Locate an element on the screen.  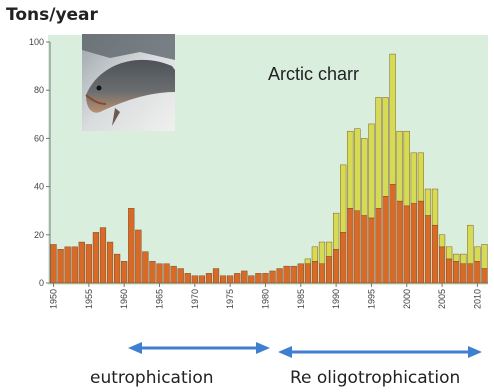
eutrophication-arrow is located at coordinates (199, 348).